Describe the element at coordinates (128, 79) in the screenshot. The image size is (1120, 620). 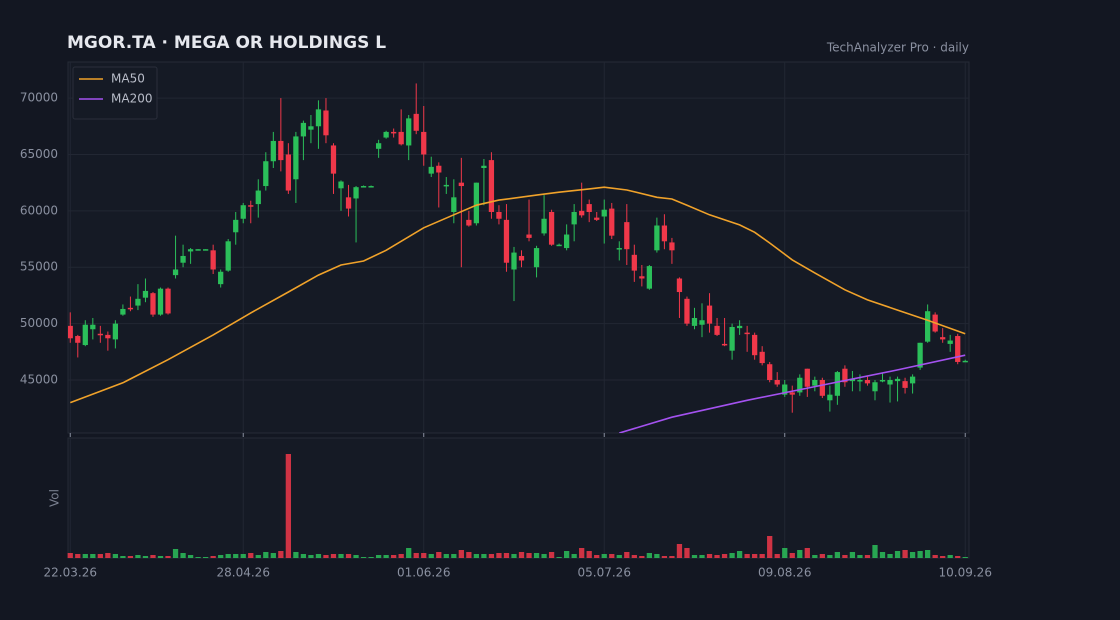
I see `legend-label: MA50` at that location.